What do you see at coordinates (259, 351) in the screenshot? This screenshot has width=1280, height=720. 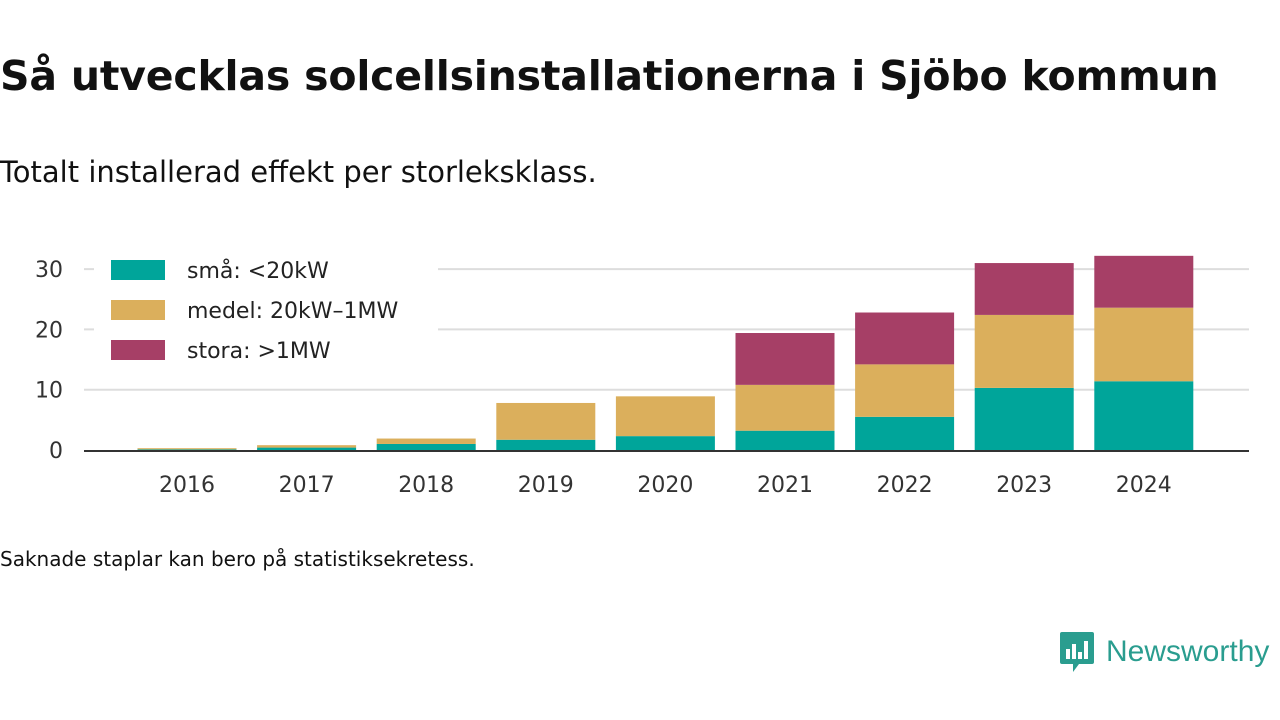 I see `legend-label: stora: >1MW` at bounding box center [259, 351].